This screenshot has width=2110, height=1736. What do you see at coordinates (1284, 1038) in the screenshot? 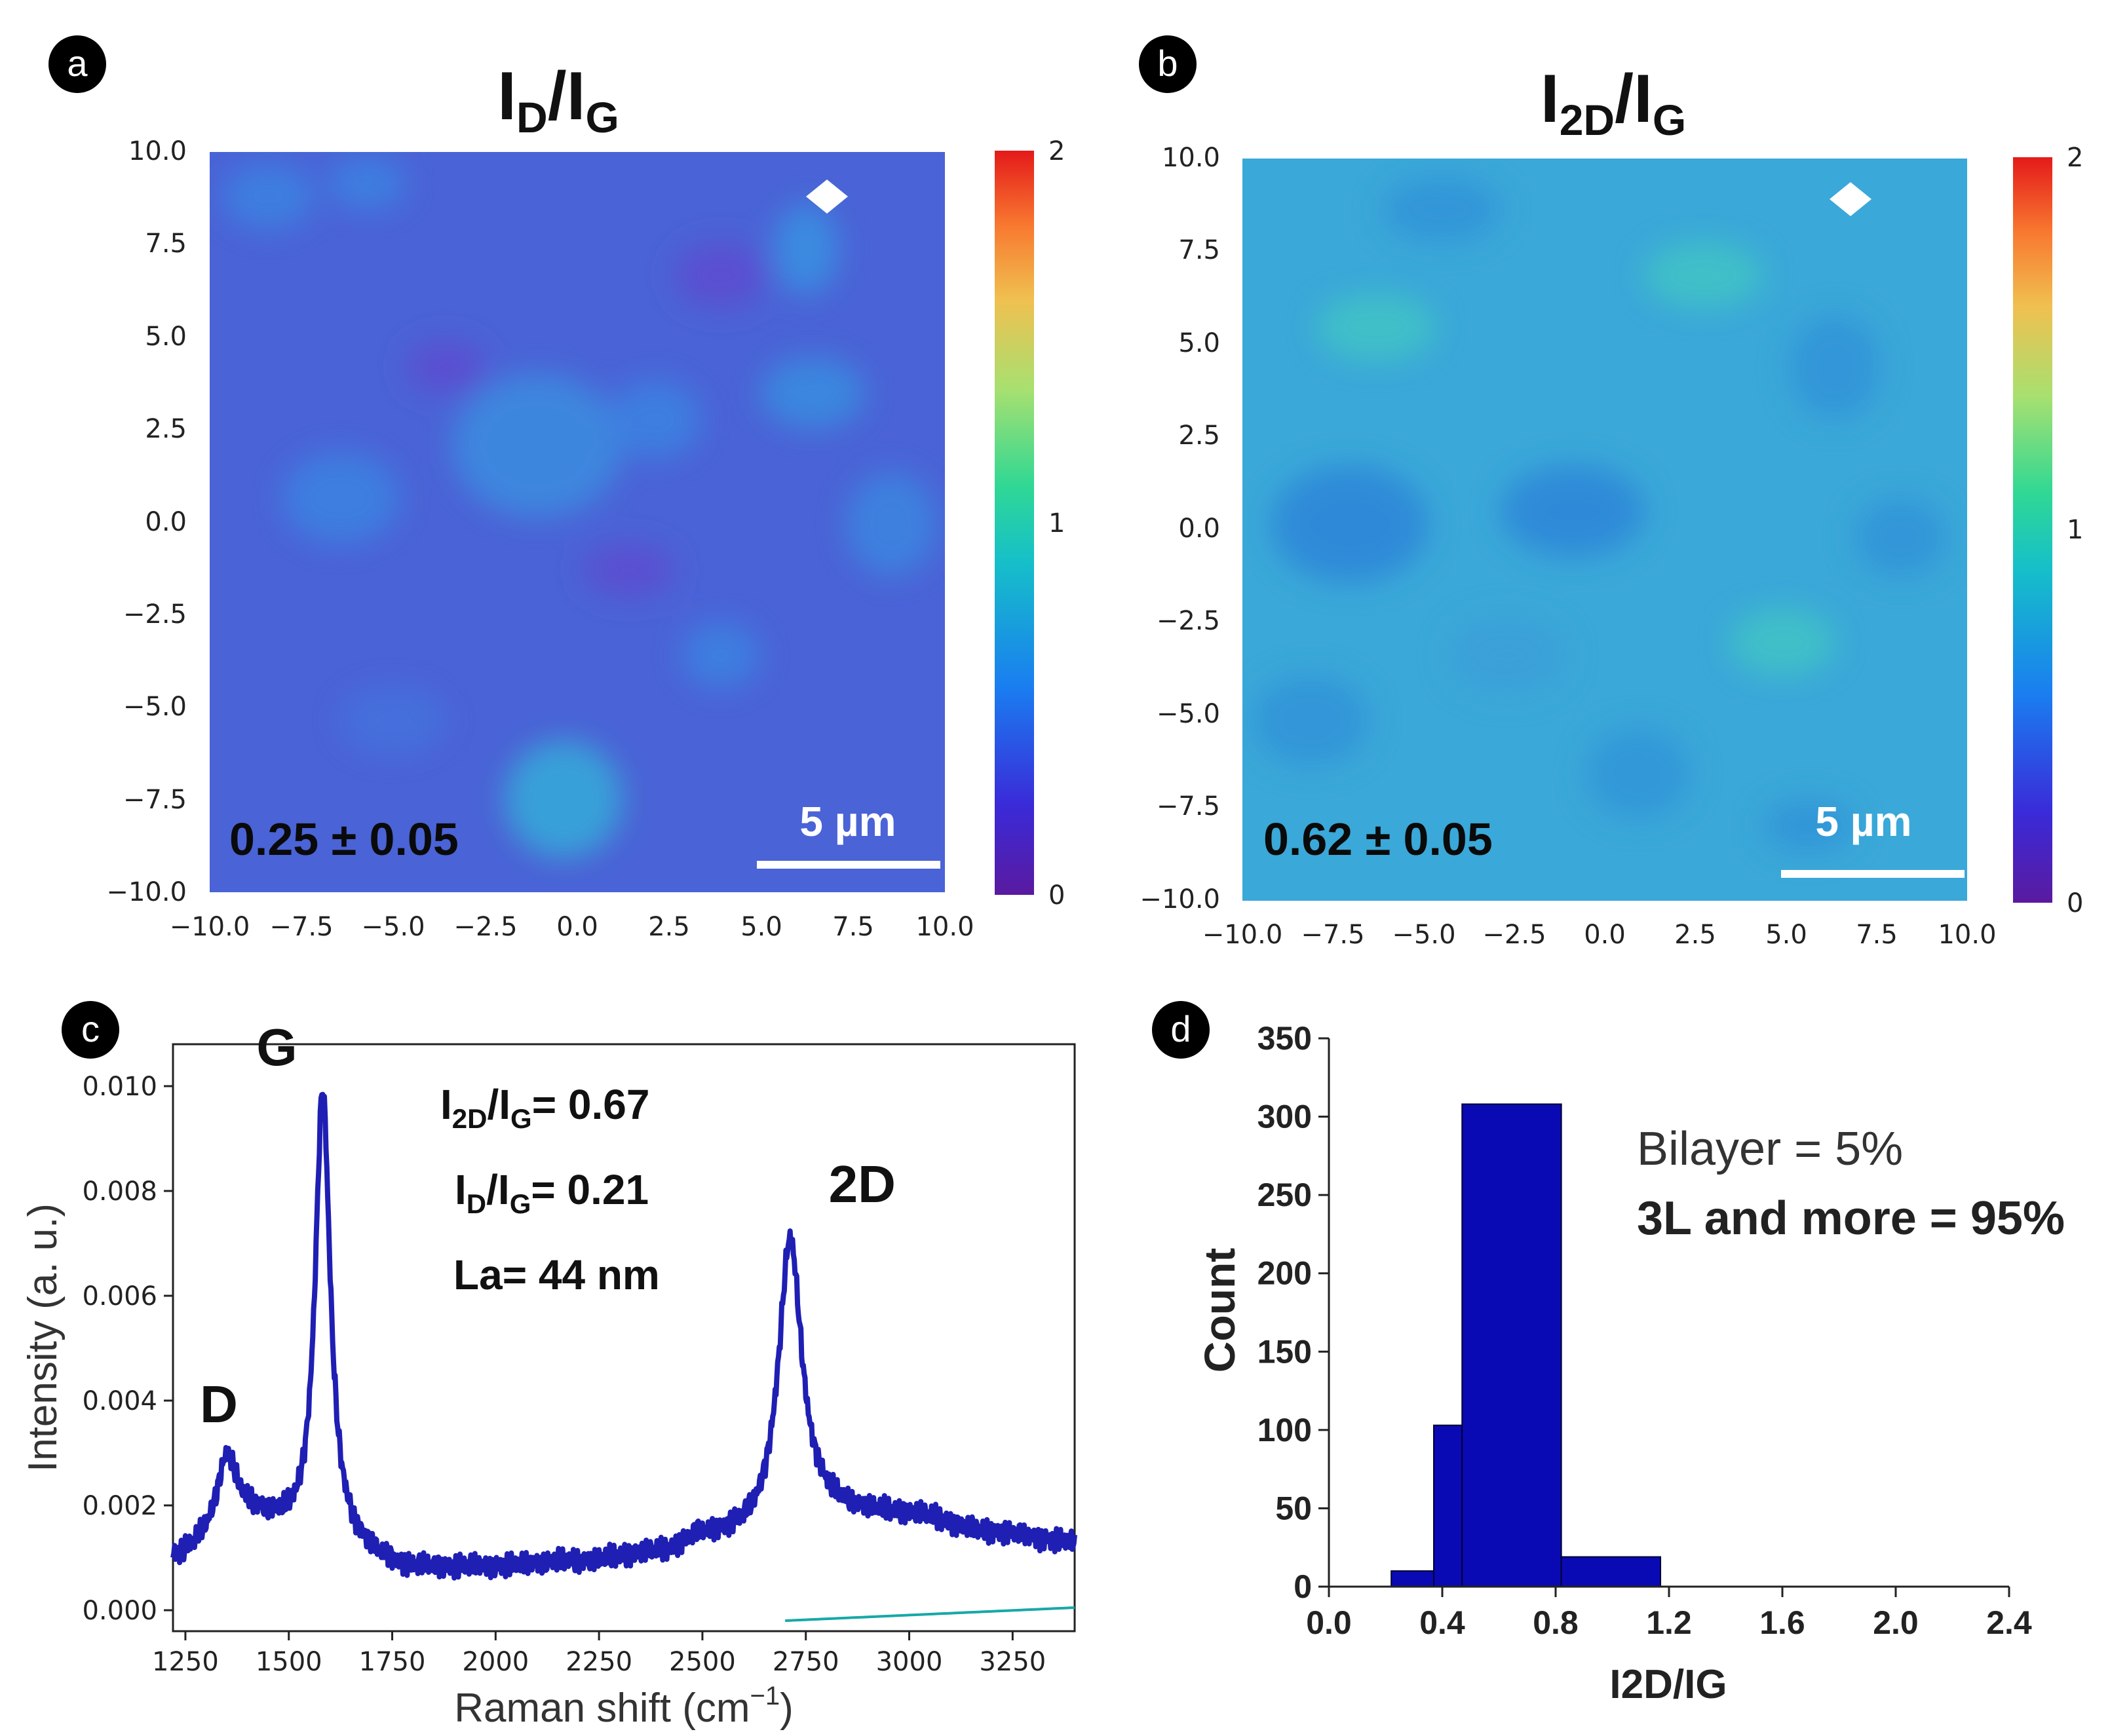
I see `ytick-d: 350` at bounding box center [1284, 1038].